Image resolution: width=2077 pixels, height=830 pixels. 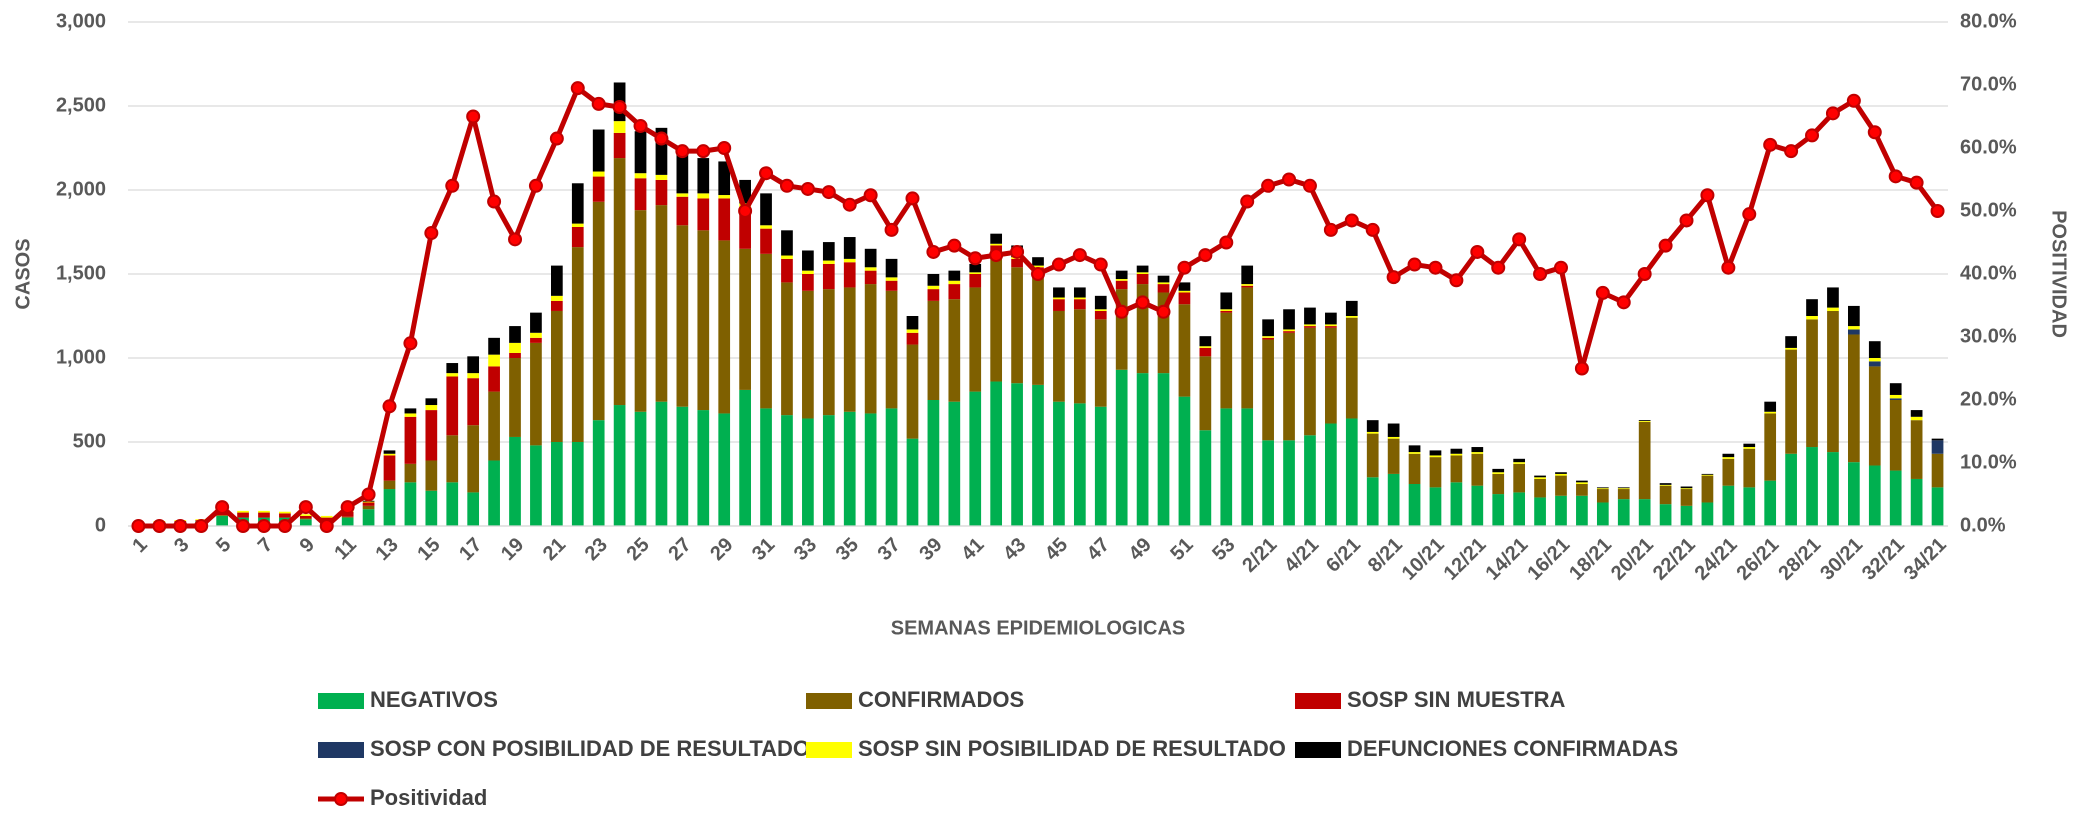 What do you see at coordinates (1343, 555) in the screenshot?
I see `x-tick-label: 6/21` at bounding box center [1343, 555].